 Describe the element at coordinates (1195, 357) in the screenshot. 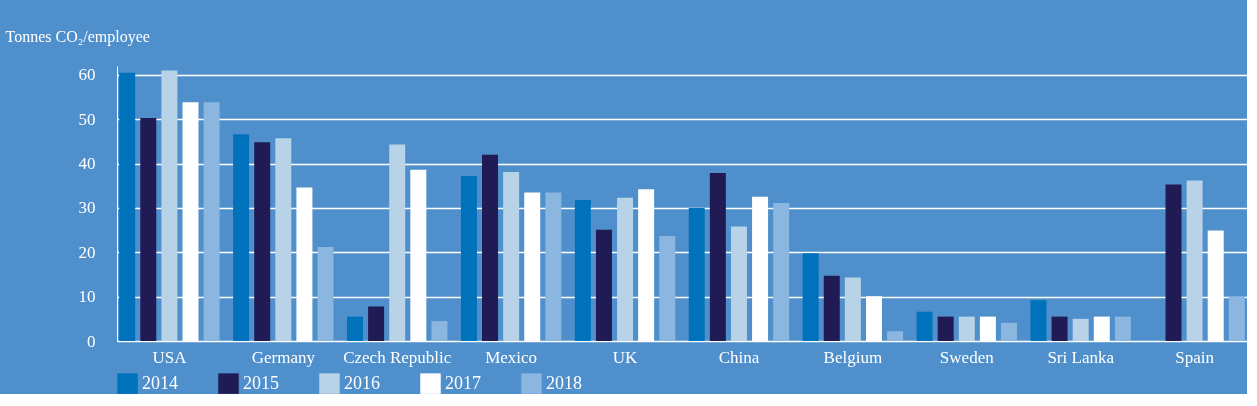

I see `x-tick-label: Spain` at that location.